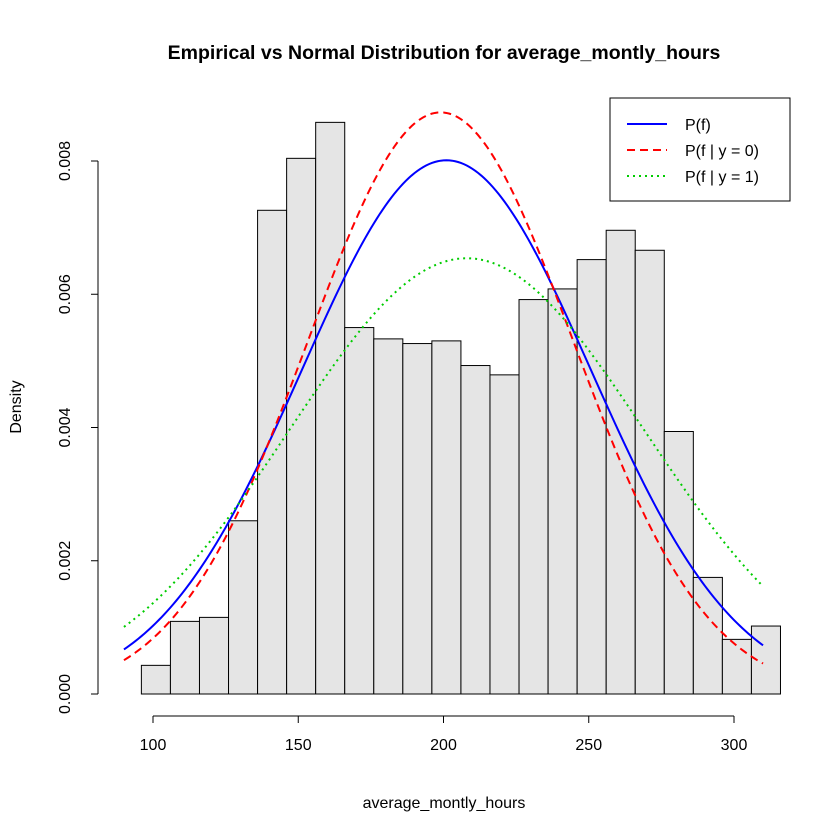  I want to click on x-tick-label: 200, so click(443, 745).